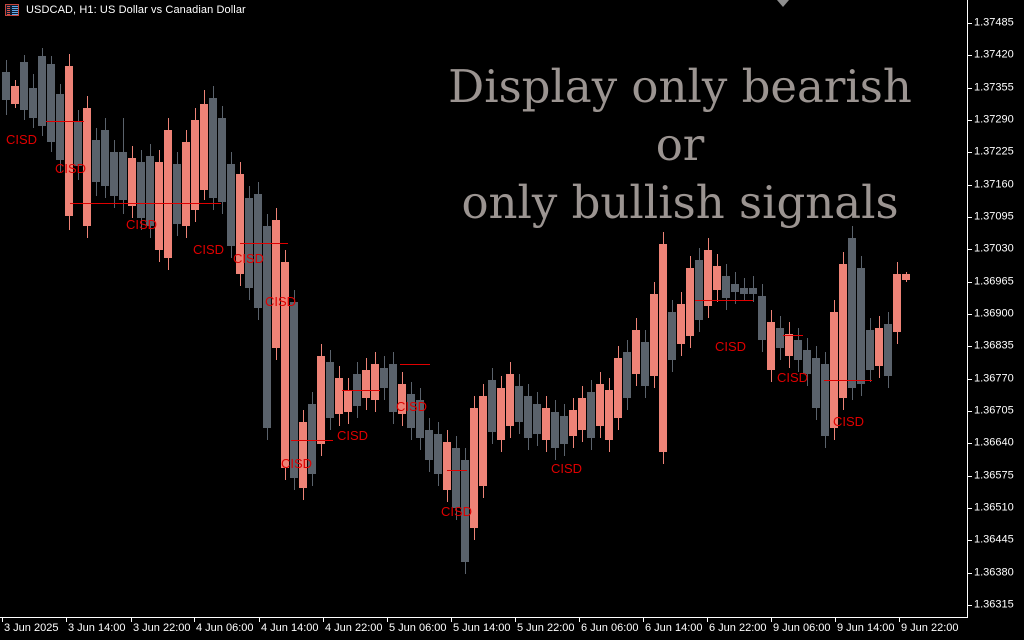 Image resolution: width=1024 pixels, height=640 pixels. What do you see at coordinates (123, 10) in the screenshot?
I see `chart-title-bar: USDCAD, H1: US Dollar vs Canadian Dollar` at bounding box center [123, 10].